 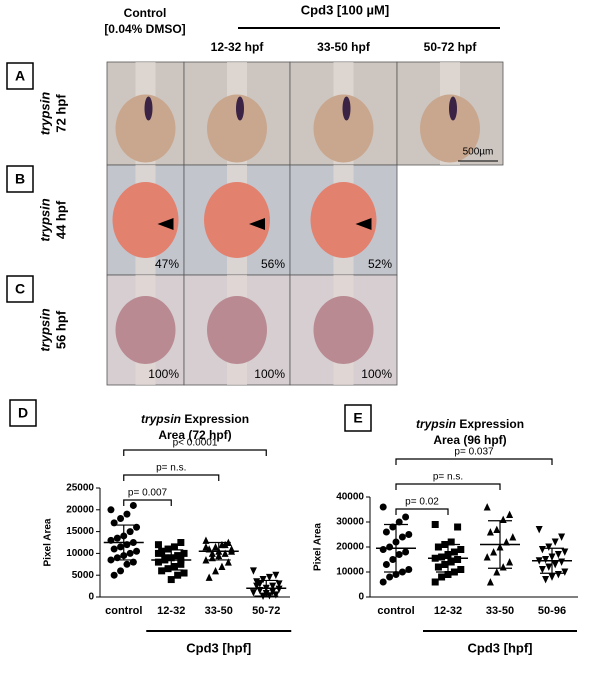 I want to click on p-value: p< 0.0001, so click(x=195, y=443).